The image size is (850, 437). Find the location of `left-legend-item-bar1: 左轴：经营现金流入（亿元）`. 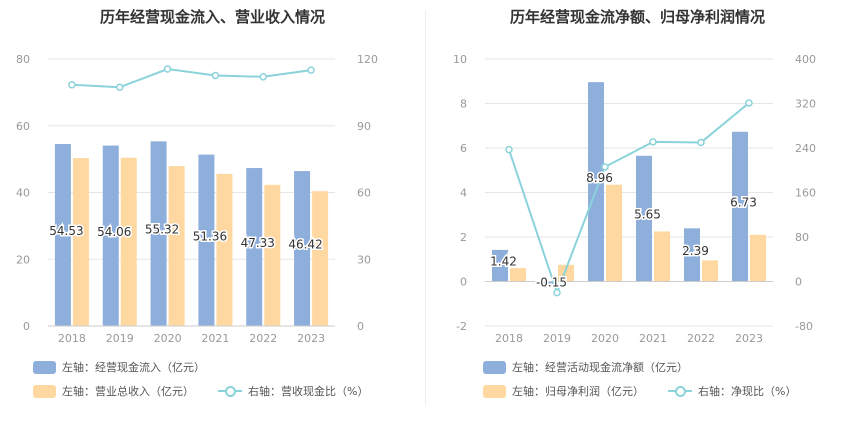

left-legend-item-bar1: 左轴：经营现金流入（亿元） is located at coordinates (119, 367).